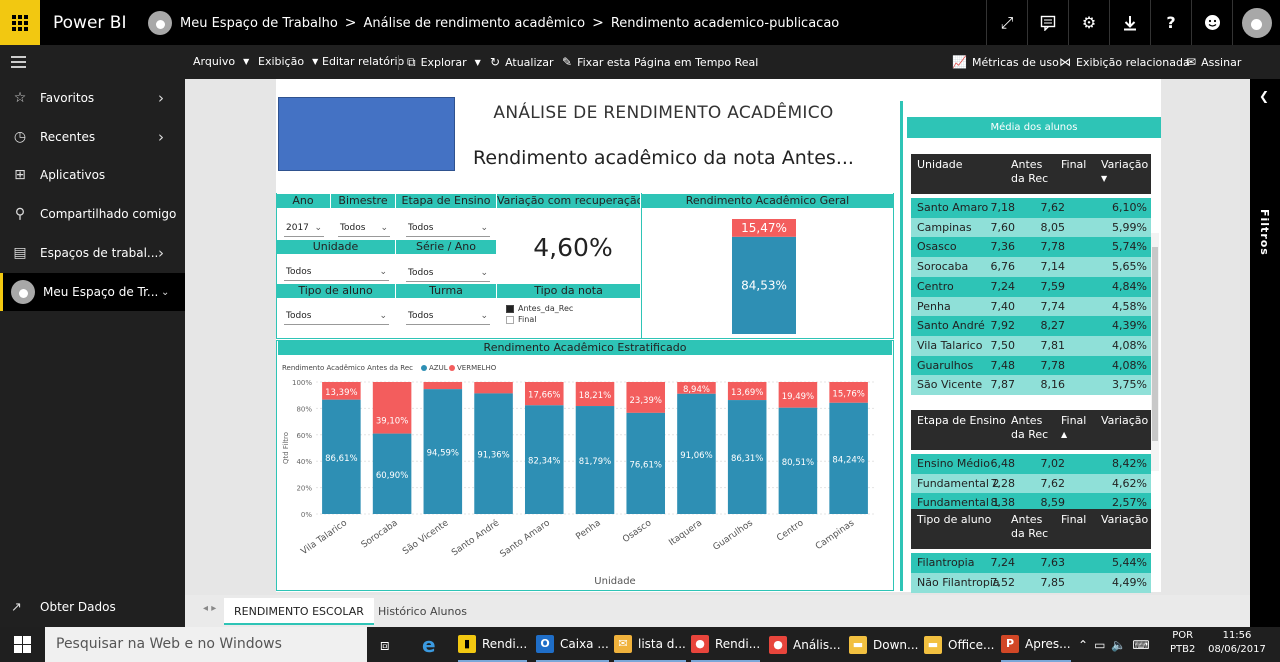 This screenshot has width=1280, height=662. What do you see at coordinates (1213, 62) in the screenshot?
I see `menu-assinar: ✉ Assinar` at bounding box center [1213, 62].